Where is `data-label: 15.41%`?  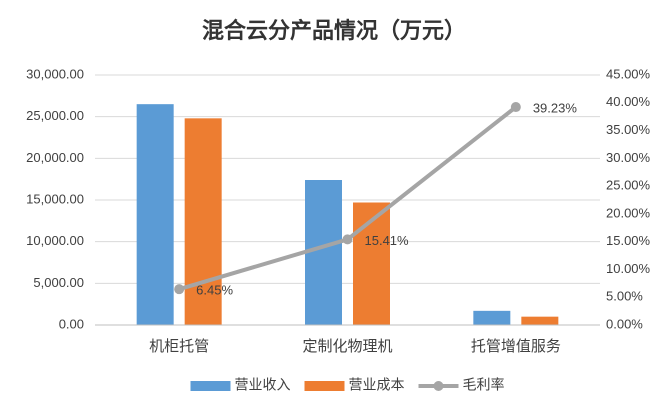
data-label: 15.41% is located at coordinates (387, 240).